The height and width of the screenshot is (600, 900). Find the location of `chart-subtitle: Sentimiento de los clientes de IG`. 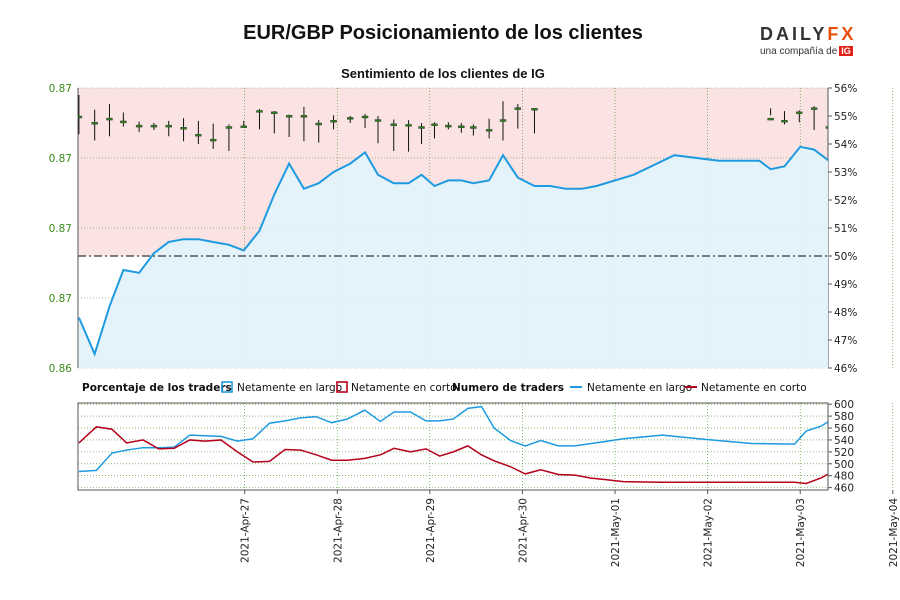

chart-subtitle: Sentimiento de los clientes de IG is located at coordinates (443, 73).